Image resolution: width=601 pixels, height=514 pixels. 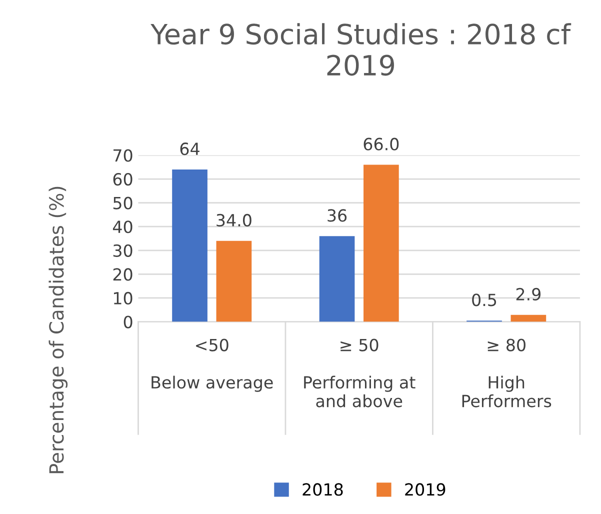 What do you see at coordinates (122, 250) in the screenshot?
I see `y-tick-label: 30` at bounding box center [122, 250].